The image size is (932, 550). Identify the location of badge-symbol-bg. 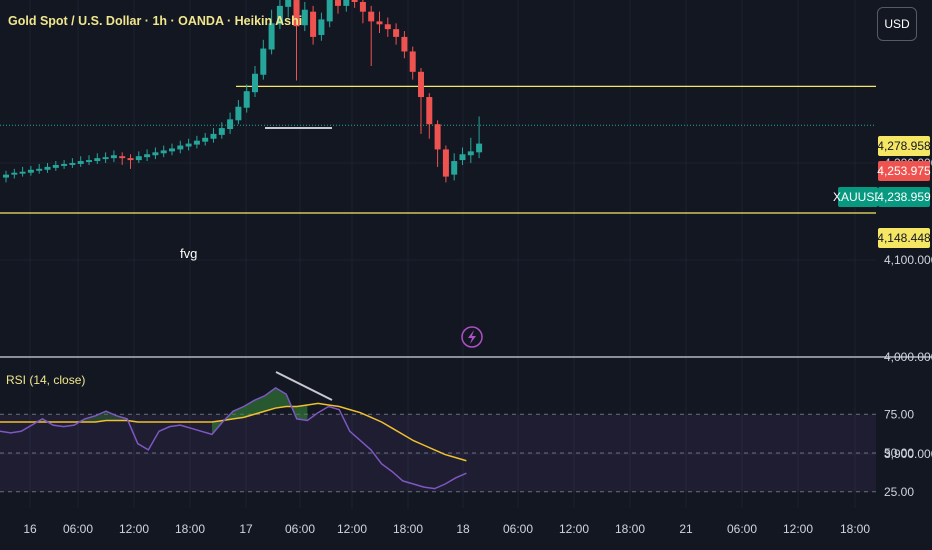
(858, 197).